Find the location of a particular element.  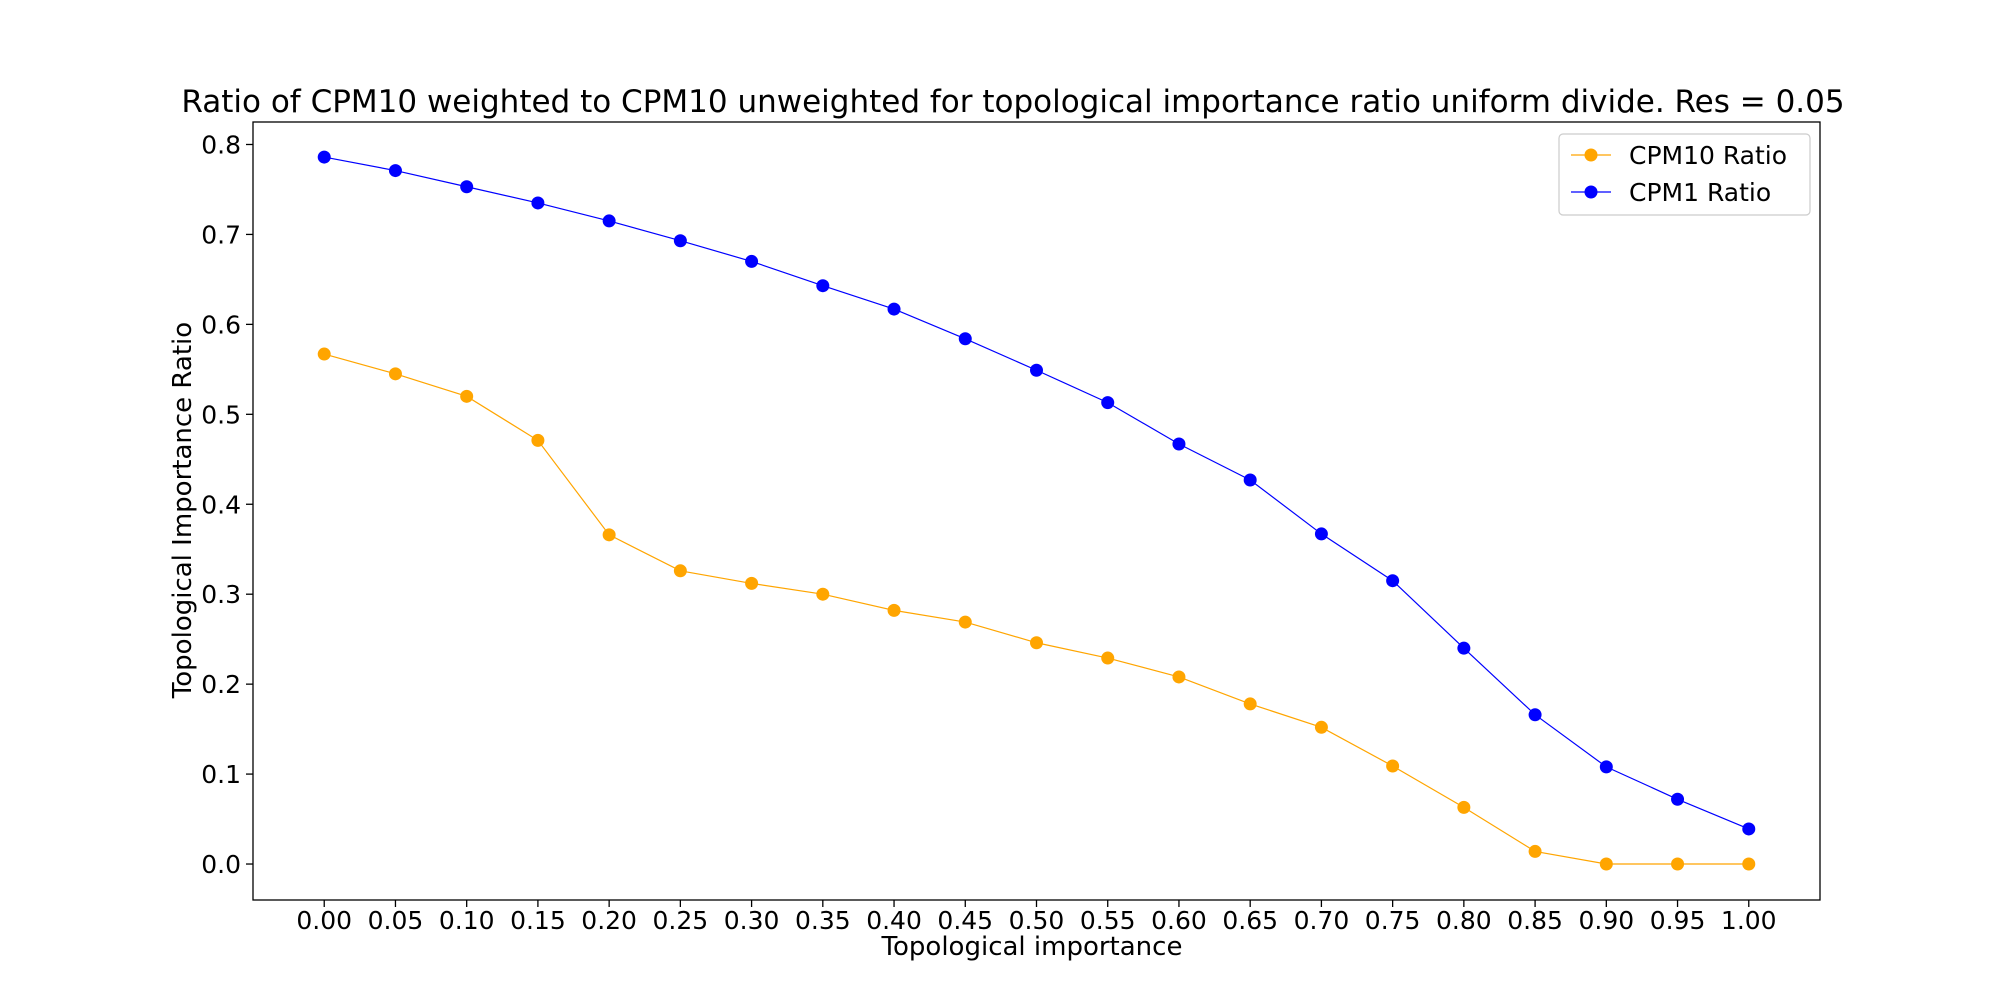

x-tick-label: 0.85 is located at coordinates (1535, 920).